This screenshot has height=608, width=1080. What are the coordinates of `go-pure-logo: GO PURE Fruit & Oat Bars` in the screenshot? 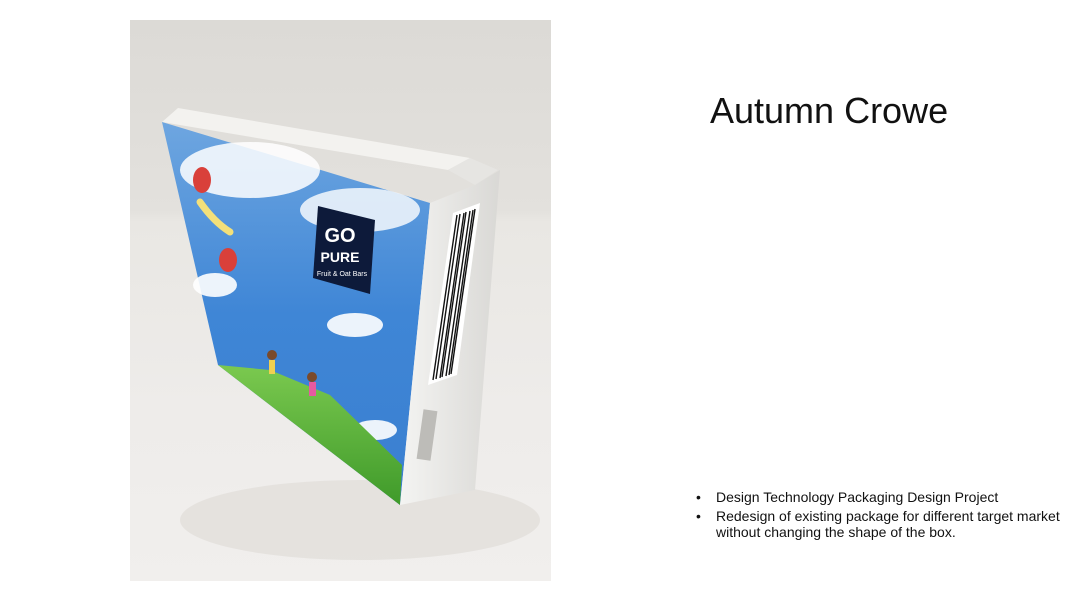 It's located at (344, 250).